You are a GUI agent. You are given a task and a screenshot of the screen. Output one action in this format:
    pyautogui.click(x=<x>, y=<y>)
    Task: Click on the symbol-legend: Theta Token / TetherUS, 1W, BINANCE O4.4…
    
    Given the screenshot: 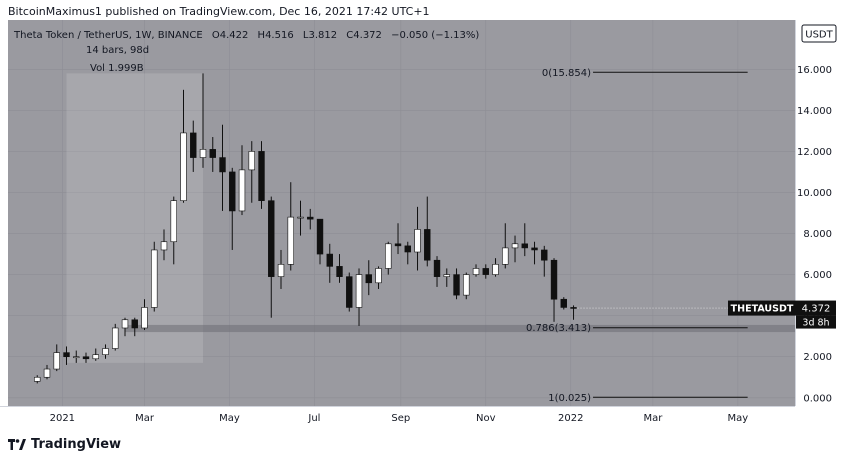 What is the action you would take?
    pyautogui.click(x=246, y=35)
    